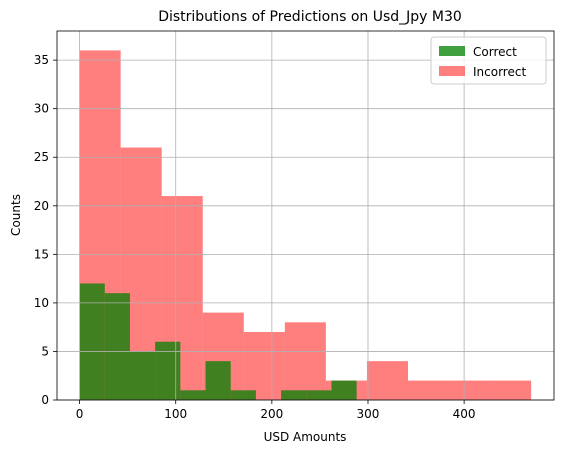  Describe the element at coordinates (41, 60) in the screenshot. I see `y-tick-label: 35` at that location.